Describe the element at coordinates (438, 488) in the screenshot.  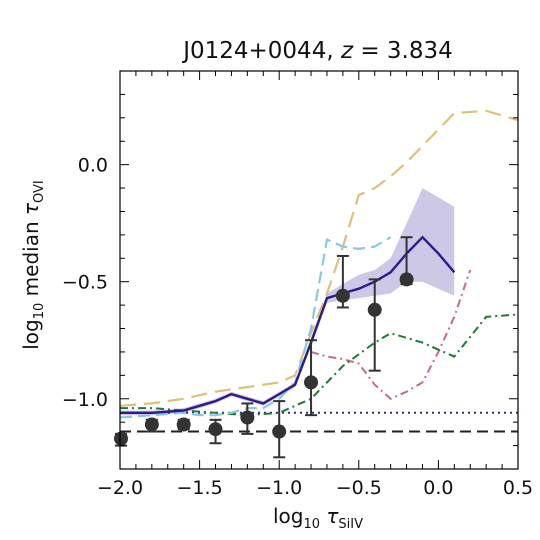
I see `x-tick-label: 0.0` at that location.